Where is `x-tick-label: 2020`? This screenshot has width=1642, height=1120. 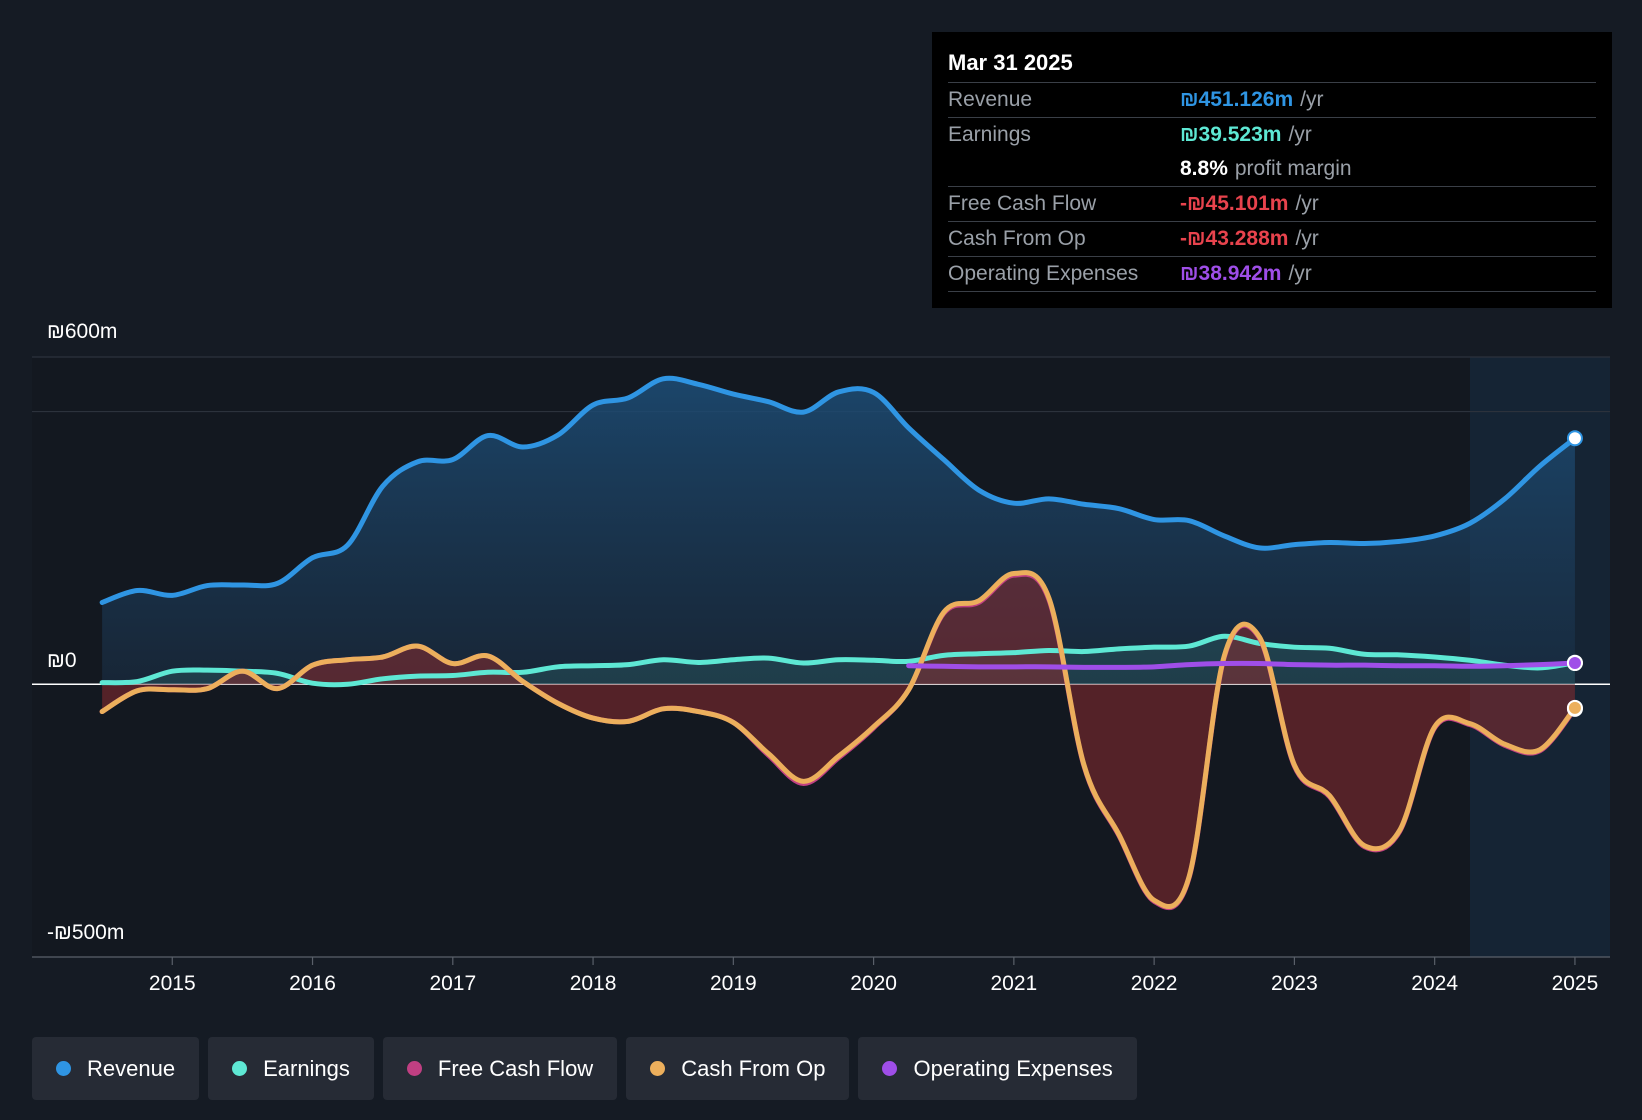
x-tick-label: 2020 is located at coordinates (873, 983).